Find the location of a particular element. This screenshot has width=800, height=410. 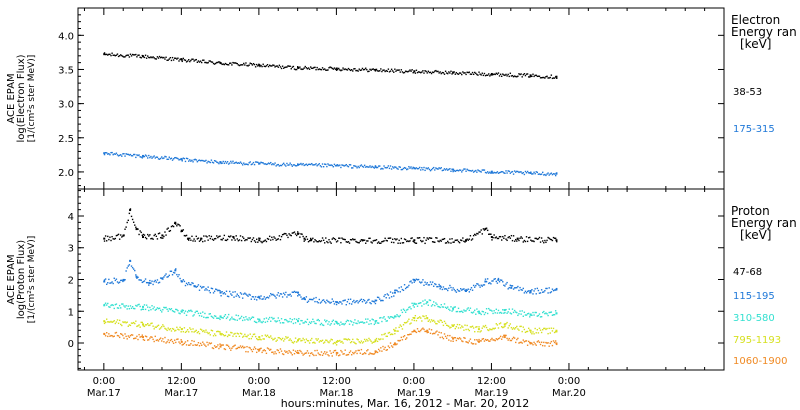

x-tick-label-date: Mar.20 is located at coordinates (569, 393).